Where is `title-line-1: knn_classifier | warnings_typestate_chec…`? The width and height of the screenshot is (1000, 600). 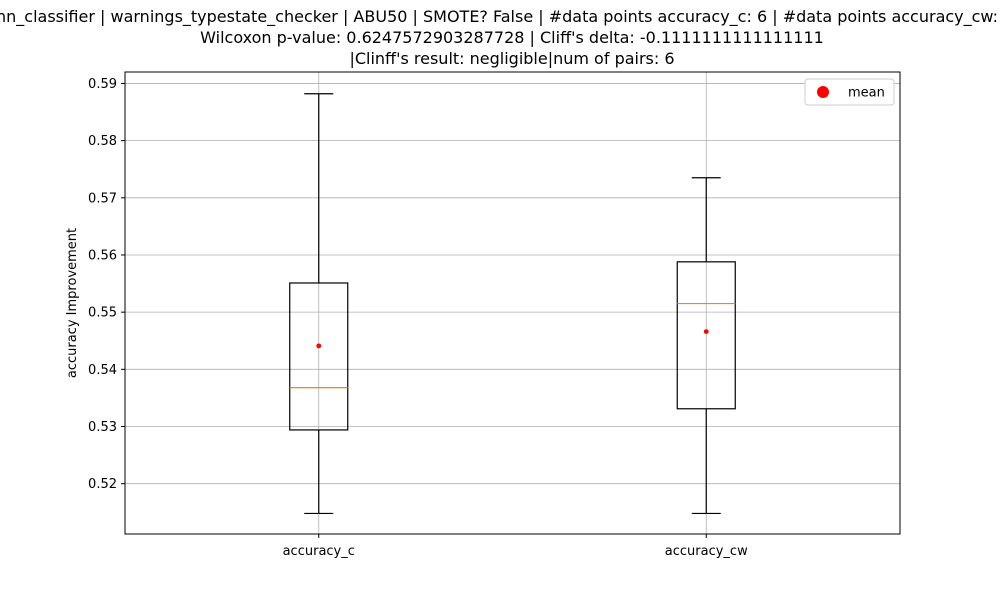 title-line-1: knn_classifier | warnings_typestate_chec… is located at coordinates (500, 17).